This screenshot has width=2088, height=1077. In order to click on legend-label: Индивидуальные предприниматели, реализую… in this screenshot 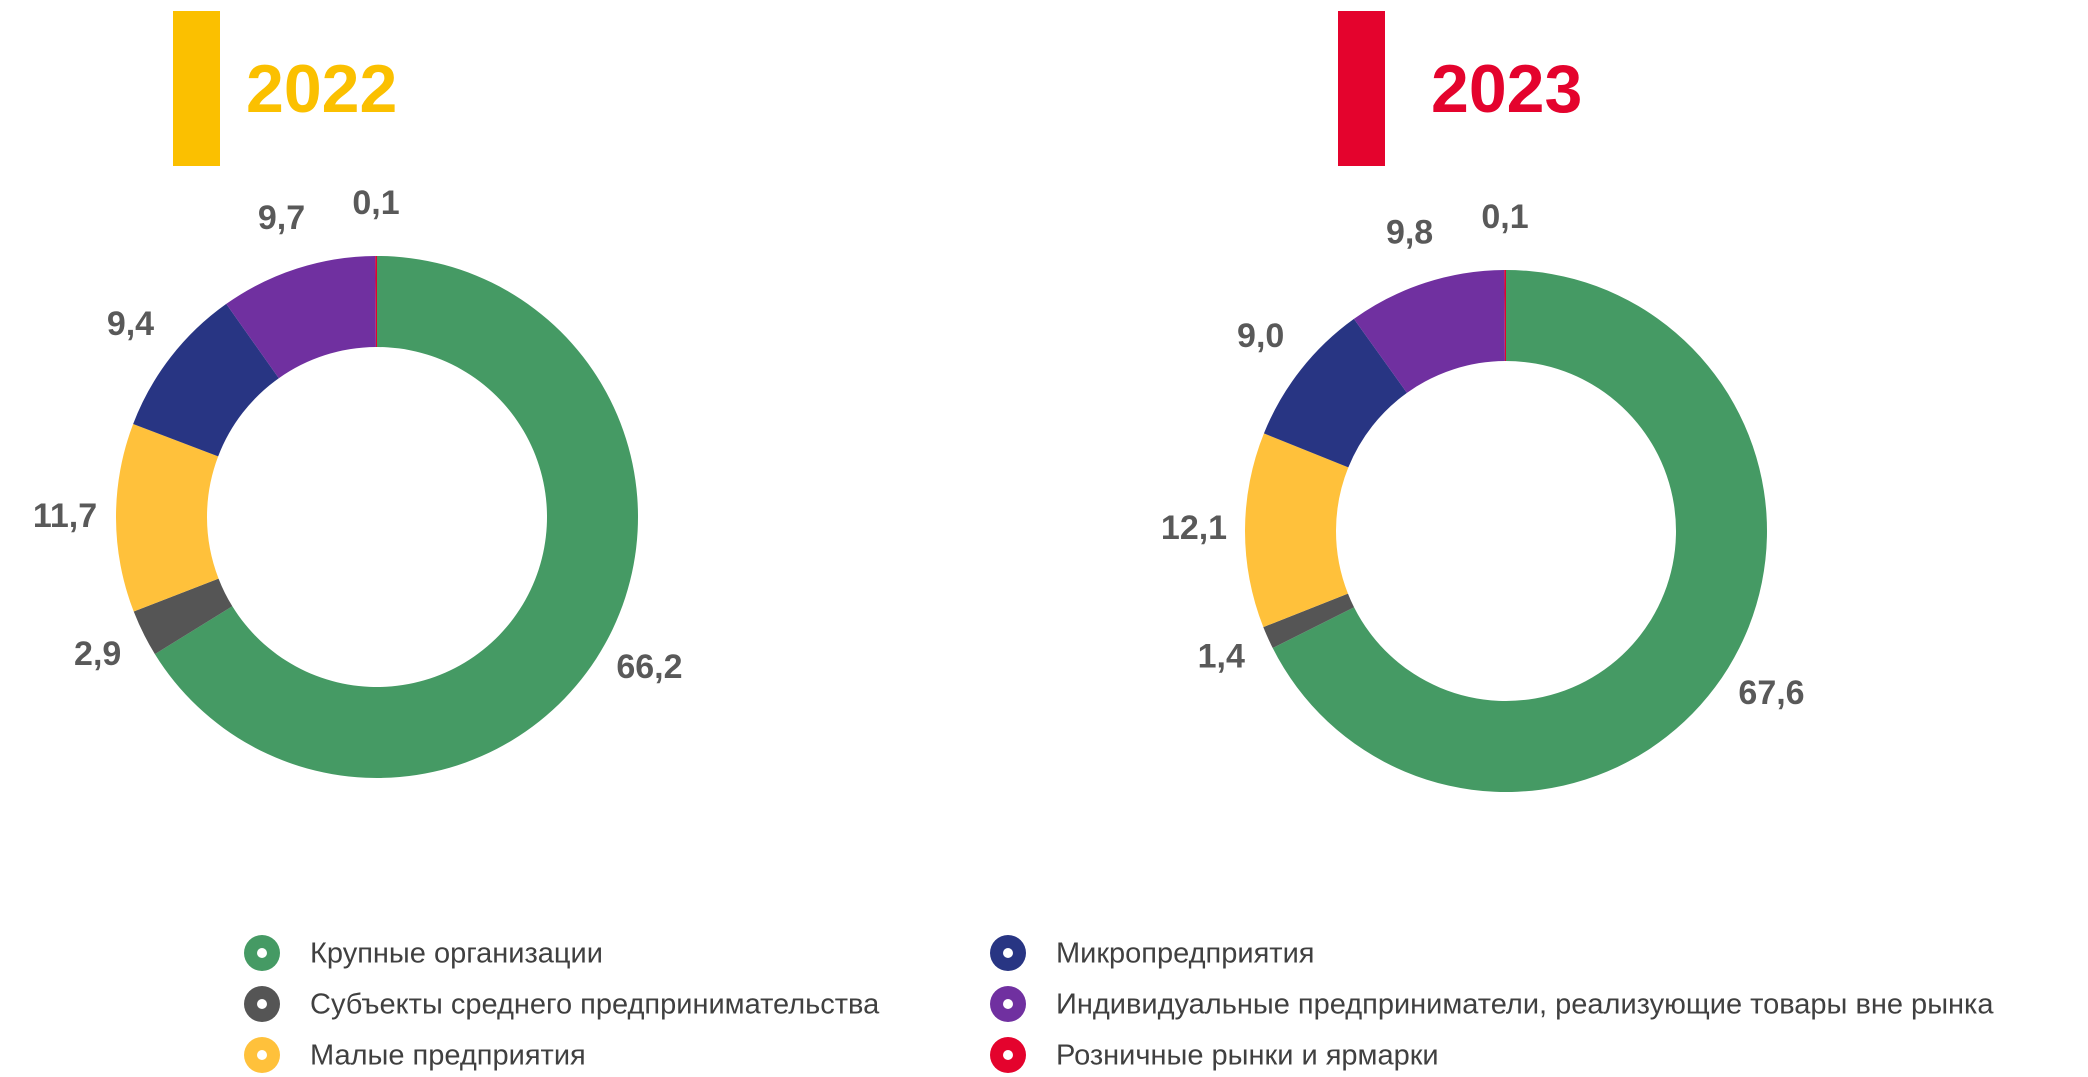, I will do `click(1525, 1005)`.